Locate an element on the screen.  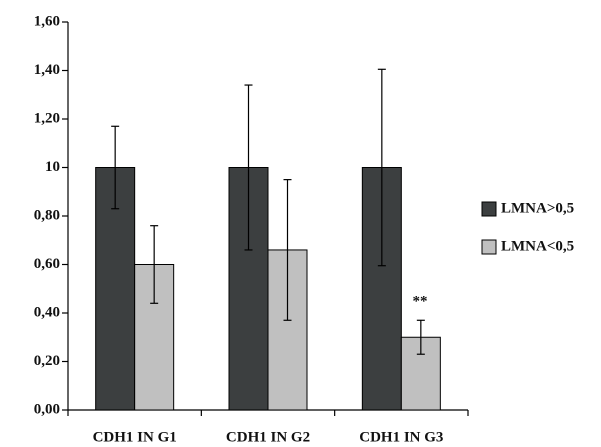
y-tick-label: 1,20 is located at coordinates (47, 118).